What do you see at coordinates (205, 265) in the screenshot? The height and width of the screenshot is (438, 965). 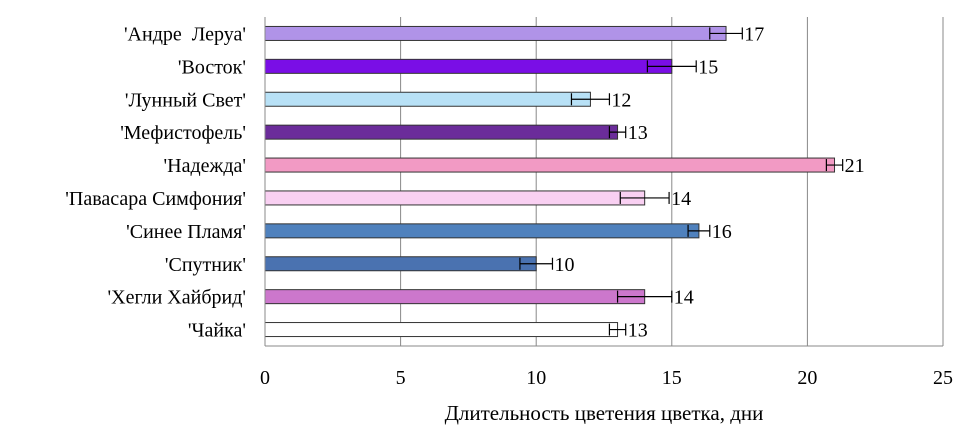 I see `category-label: 'Спутник'` at bounding box center [205, 265].